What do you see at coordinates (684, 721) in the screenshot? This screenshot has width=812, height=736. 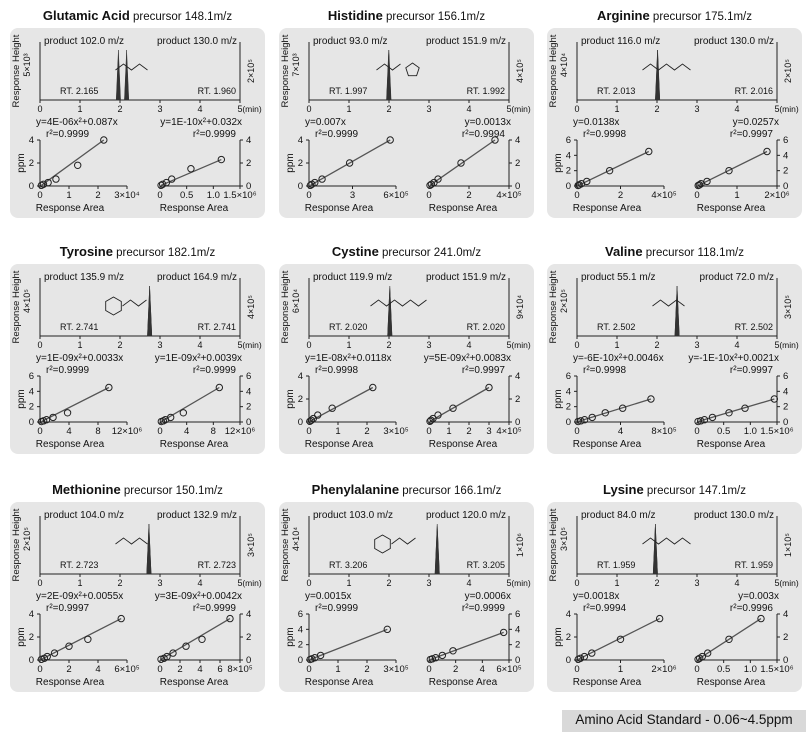 I see `footer-banner` at bounding box center [684, 721].